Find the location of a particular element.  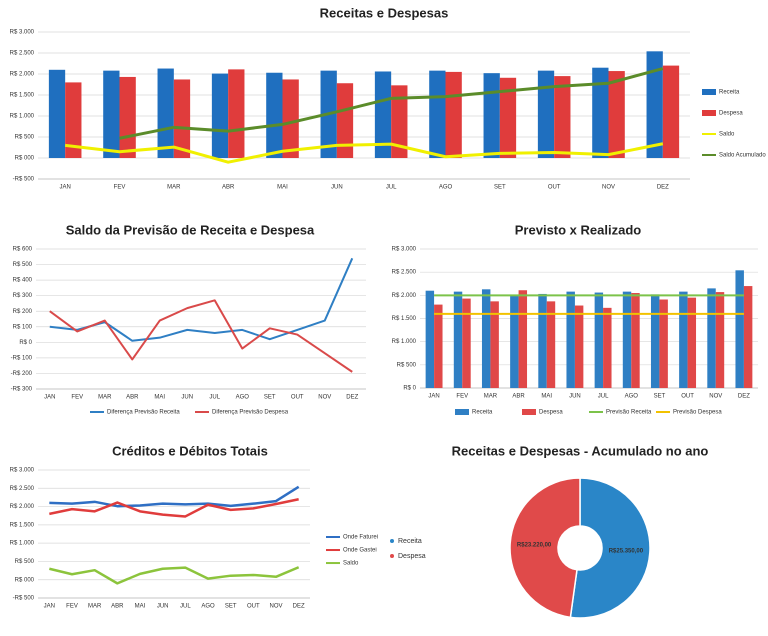

y-tick-label: R$ 000 is located at coordinates (25, 159).